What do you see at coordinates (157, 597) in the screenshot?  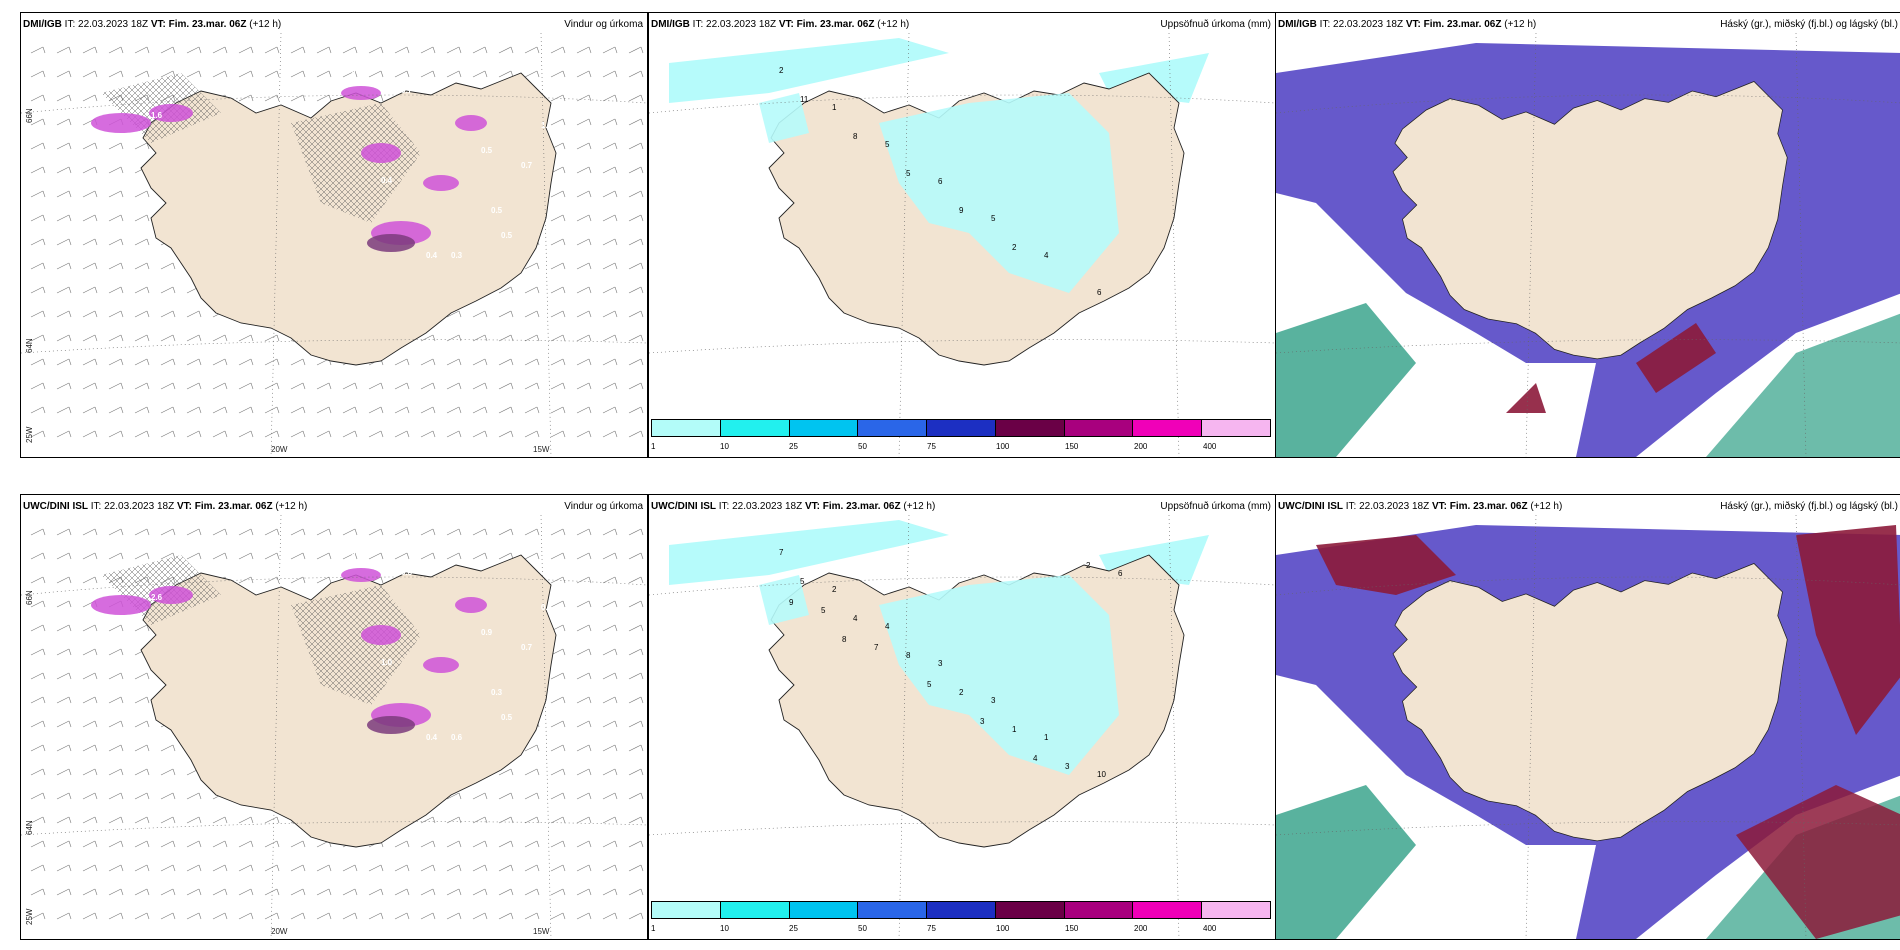 I see `precip-value-label: 2.6` at bounding box center [157, 597].